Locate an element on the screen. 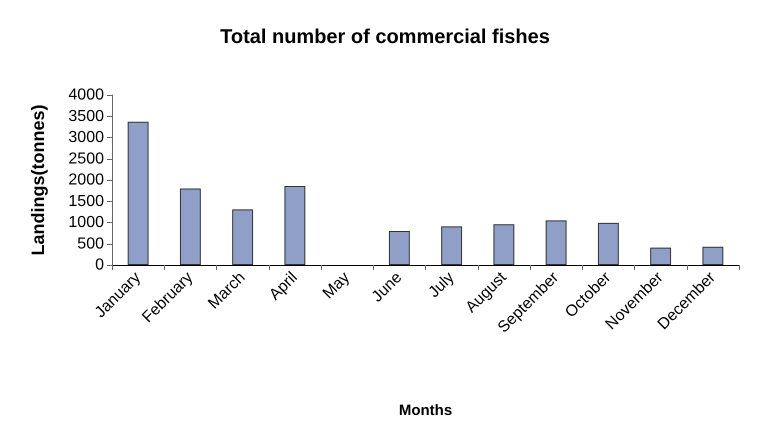  y-tick-label: 3000 is located at coordinates (86, 137).